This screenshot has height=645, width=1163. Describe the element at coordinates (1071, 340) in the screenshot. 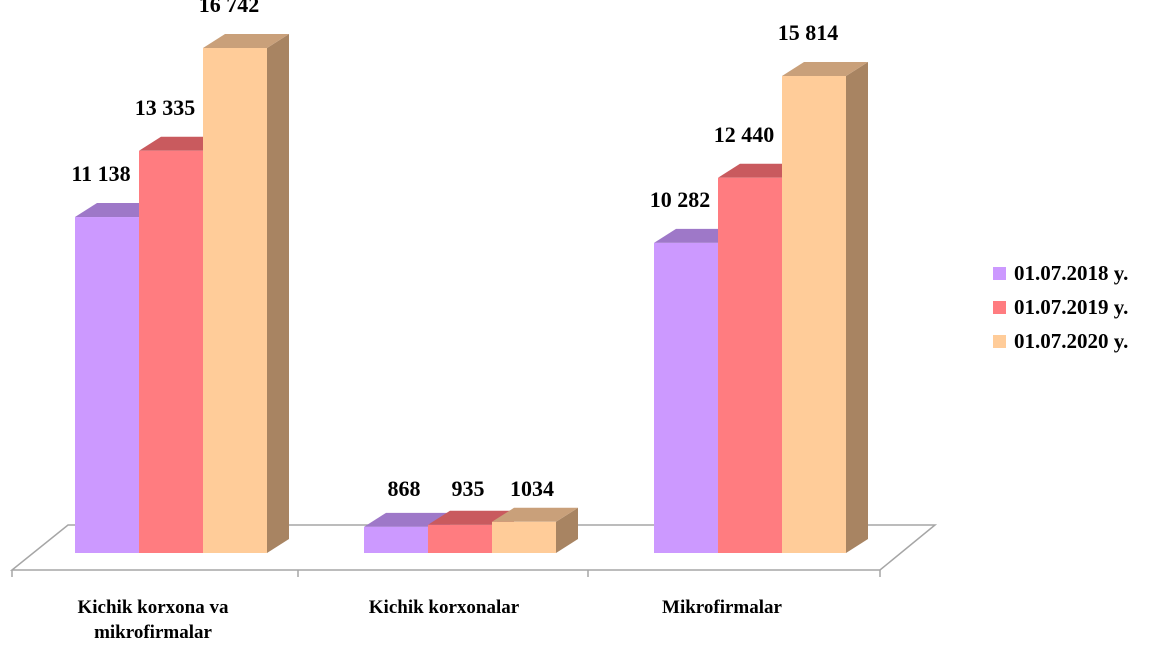

I see `legend-label: 01.07.2020 y.` at that location.